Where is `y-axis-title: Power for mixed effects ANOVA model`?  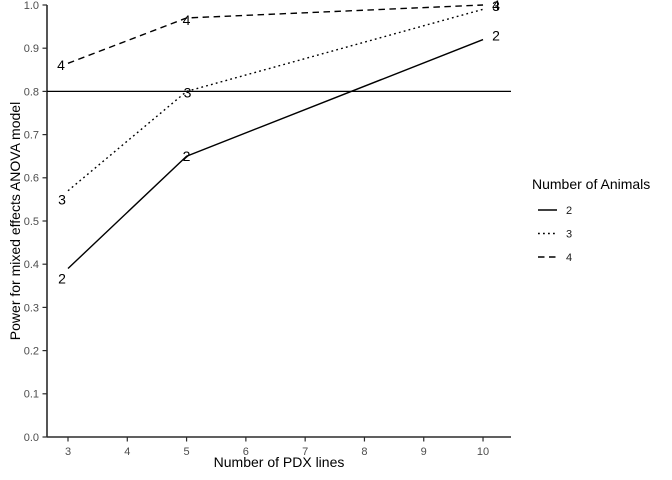
y-axis-title: Power for mixed effects ANOVA model is located at coordinates (15, 221).